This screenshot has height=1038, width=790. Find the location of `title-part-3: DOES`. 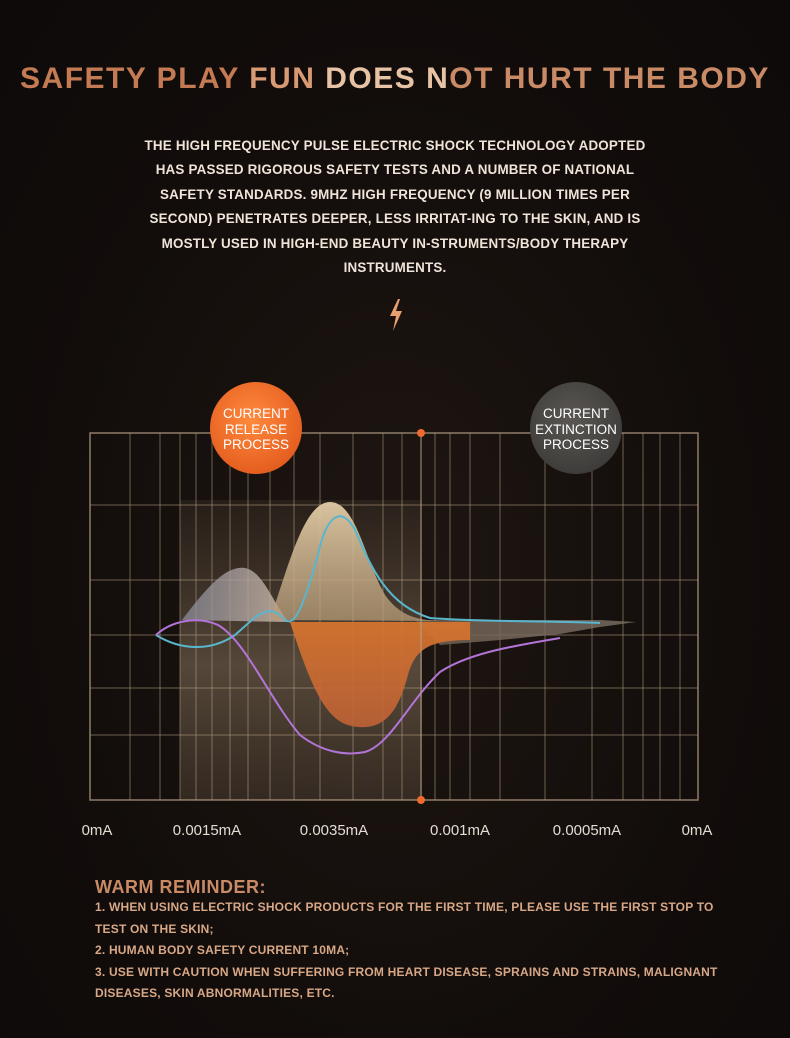

title-part-3: DOES is located at coordinates (376, 78).